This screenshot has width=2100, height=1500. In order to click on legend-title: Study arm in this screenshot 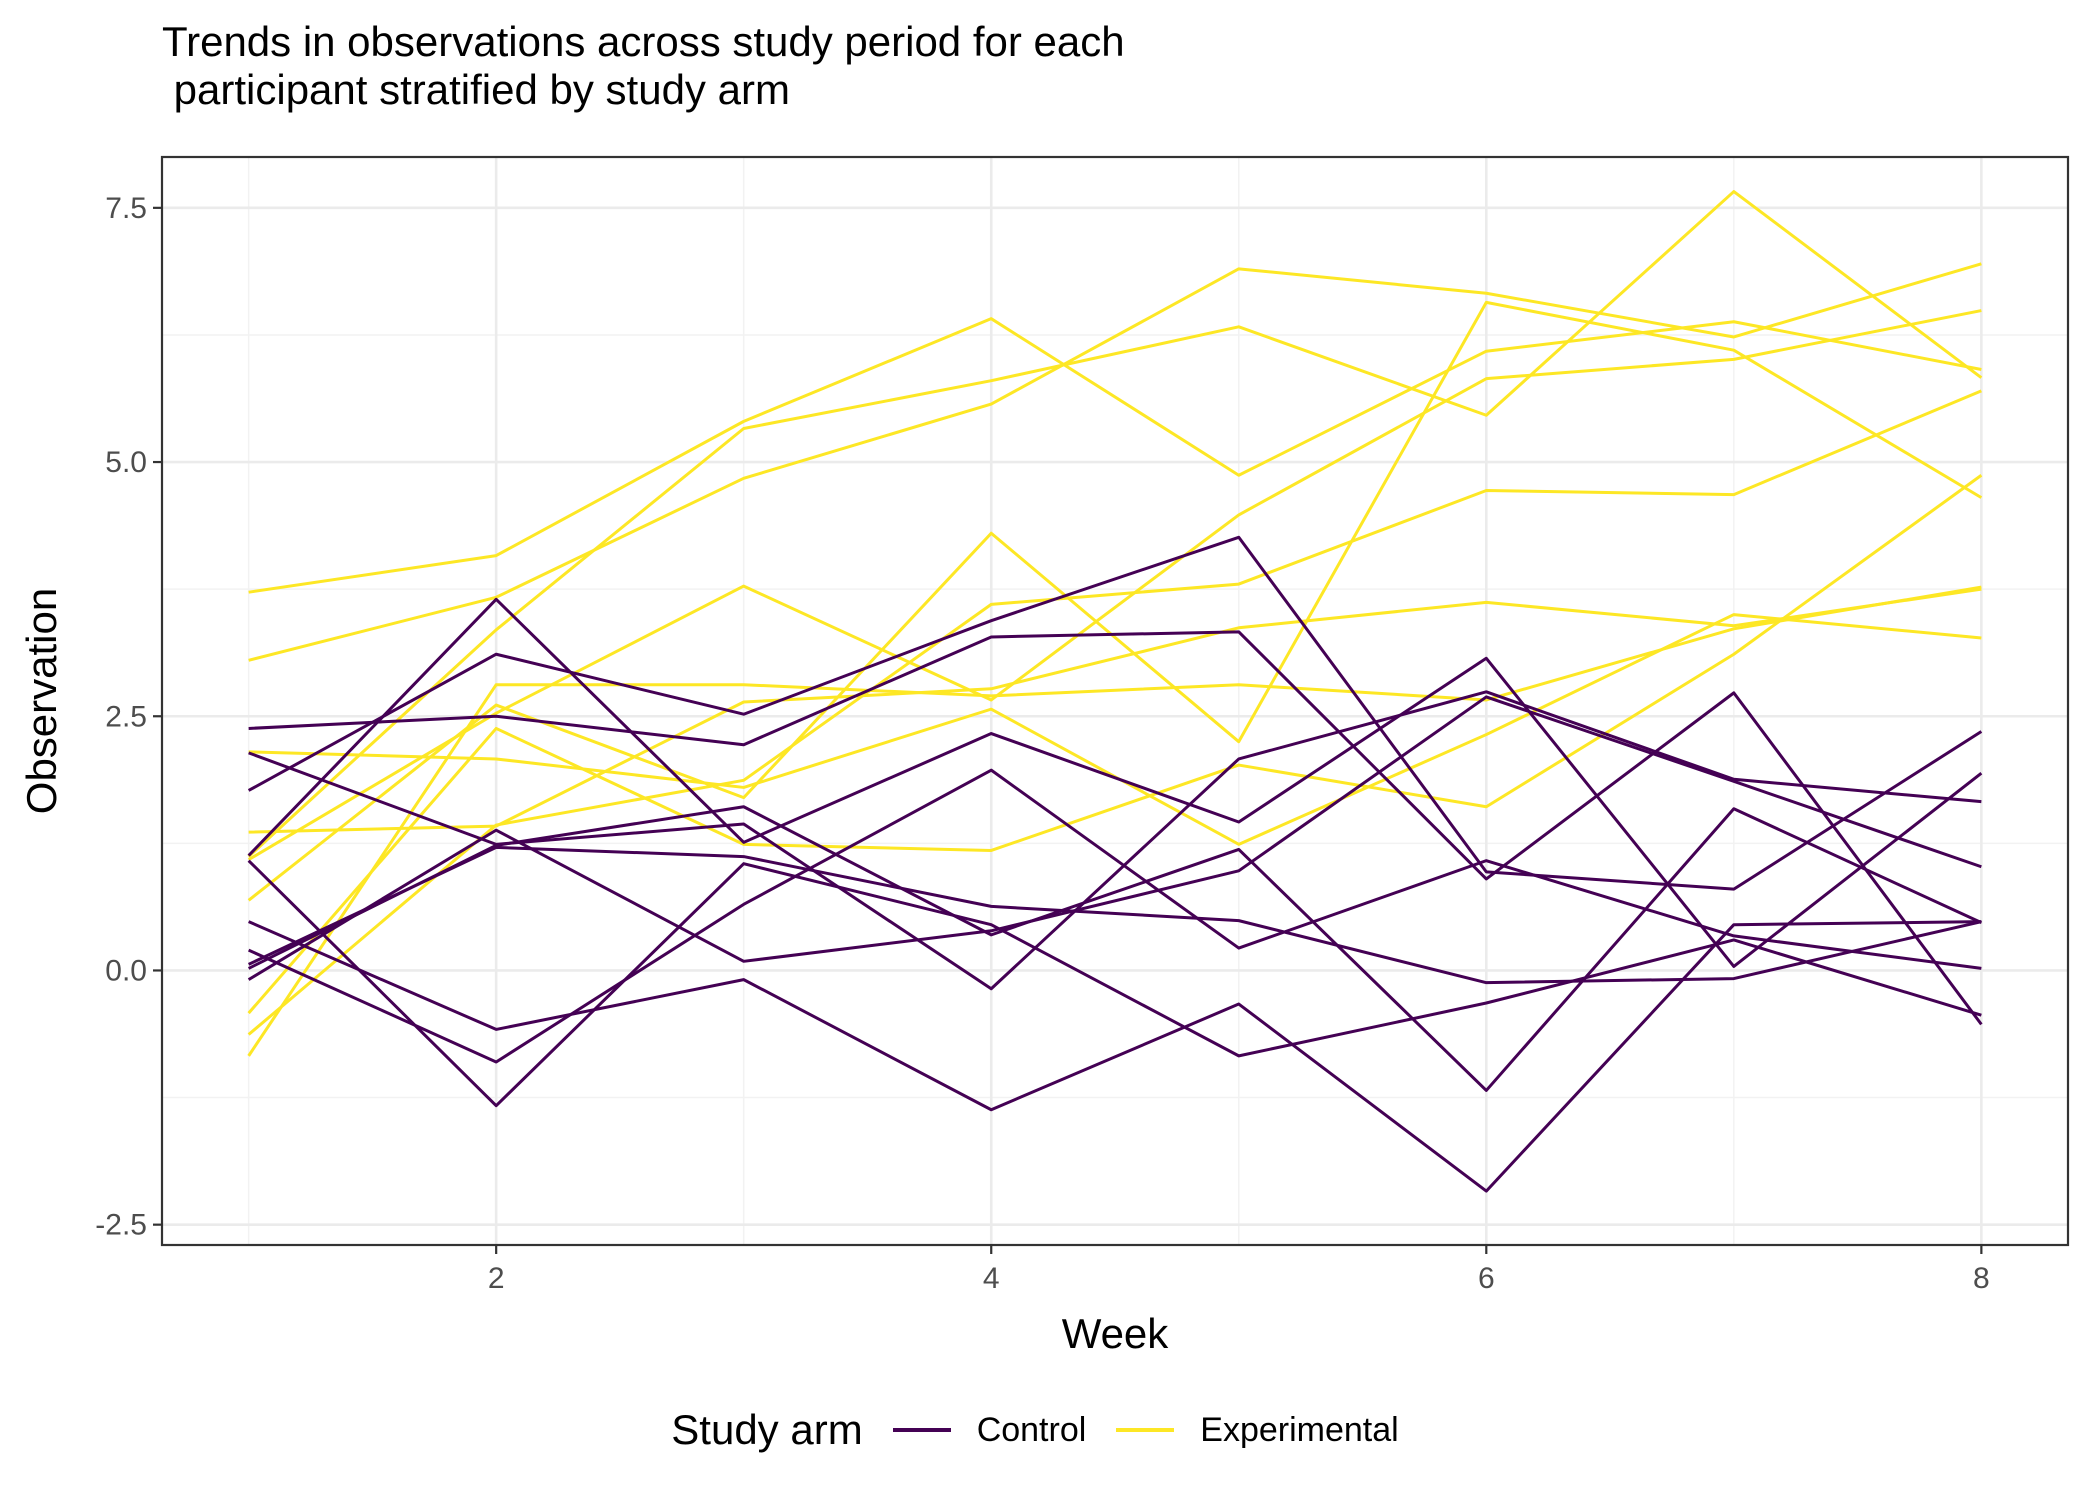, I will do `click(767, 1429)`.